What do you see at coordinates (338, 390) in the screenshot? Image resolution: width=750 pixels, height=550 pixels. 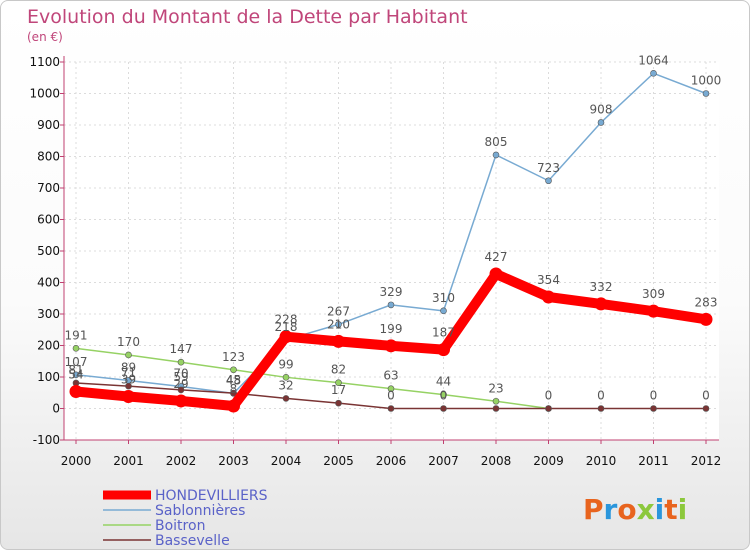 I see `data-label-bassevelle: 17` at bounding box center [338, 390].